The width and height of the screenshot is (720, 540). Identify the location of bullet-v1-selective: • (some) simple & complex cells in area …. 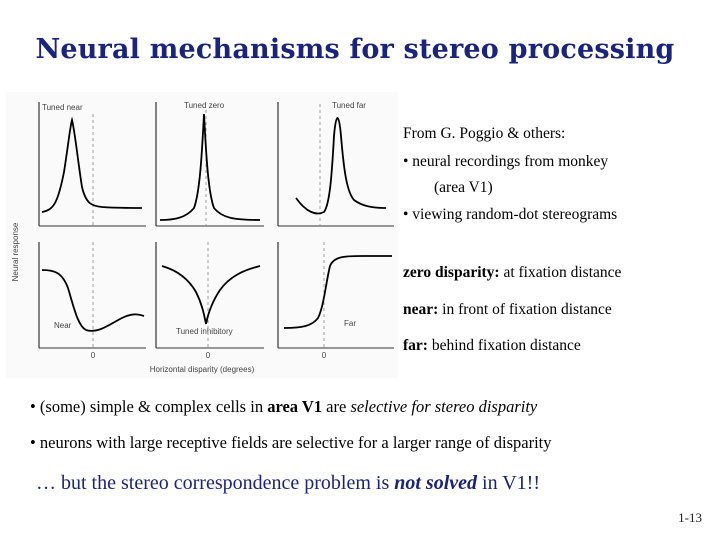
(283, 407).